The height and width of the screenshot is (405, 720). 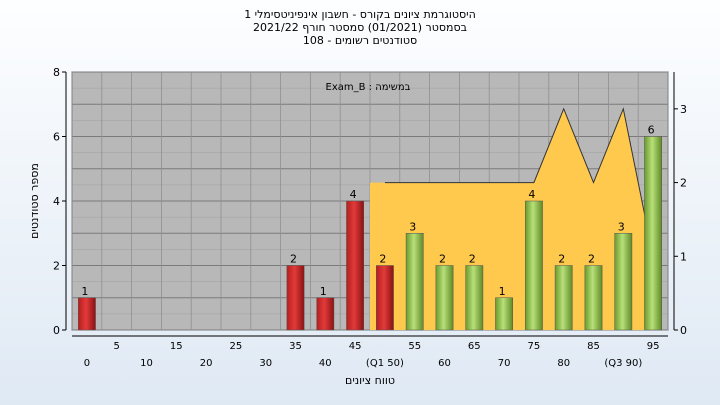 I want to click on y-tick-label: 0, so click(x=56, y=330).